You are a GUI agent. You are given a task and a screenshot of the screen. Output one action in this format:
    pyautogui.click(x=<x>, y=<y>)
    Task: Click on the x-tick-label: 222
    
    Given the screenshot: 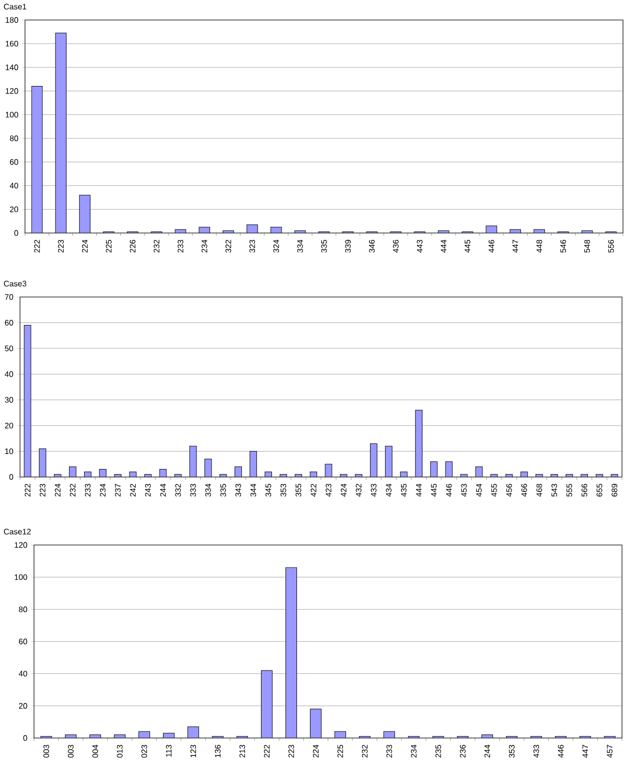 What is the action you would take?
    pyautogui.click(x=37, y=246)
    